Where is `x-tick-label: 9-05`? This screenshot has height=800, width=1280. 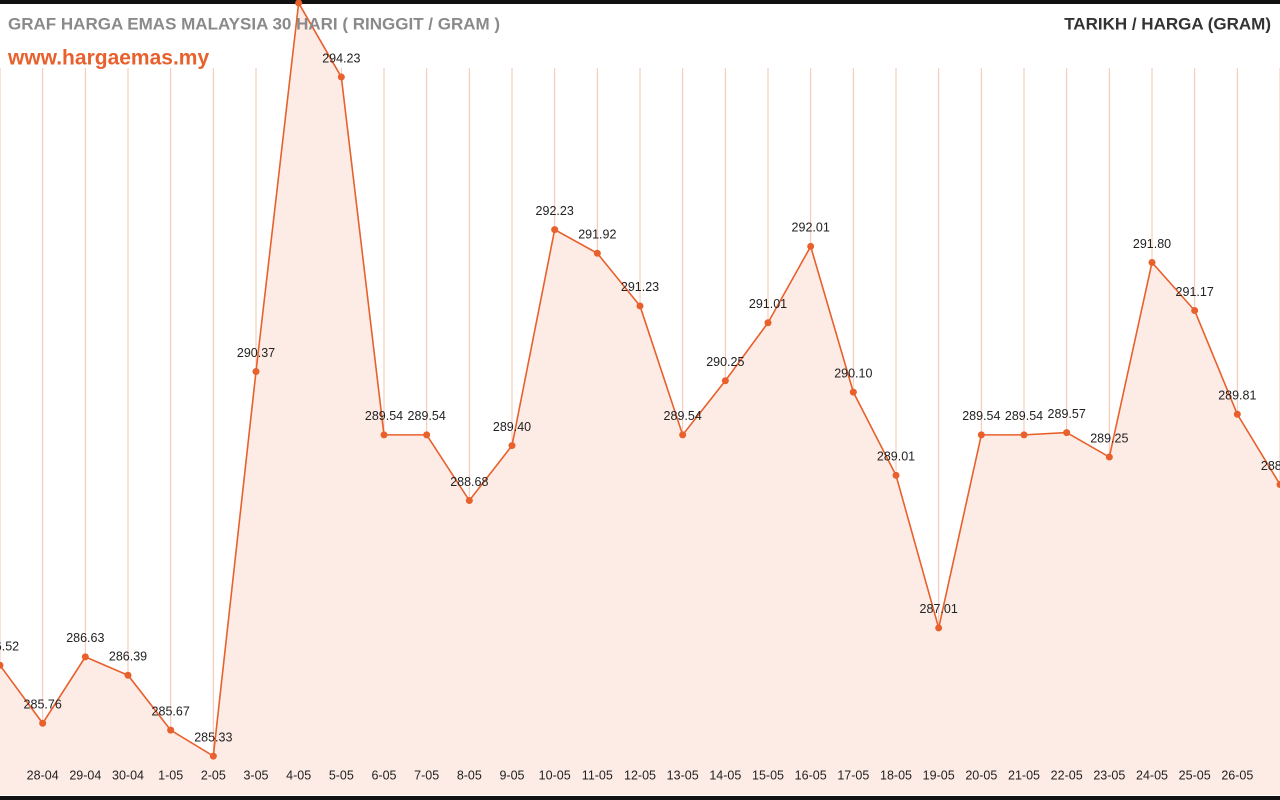 x-tick-label: 9-05 is located at coordinates (511, 775).